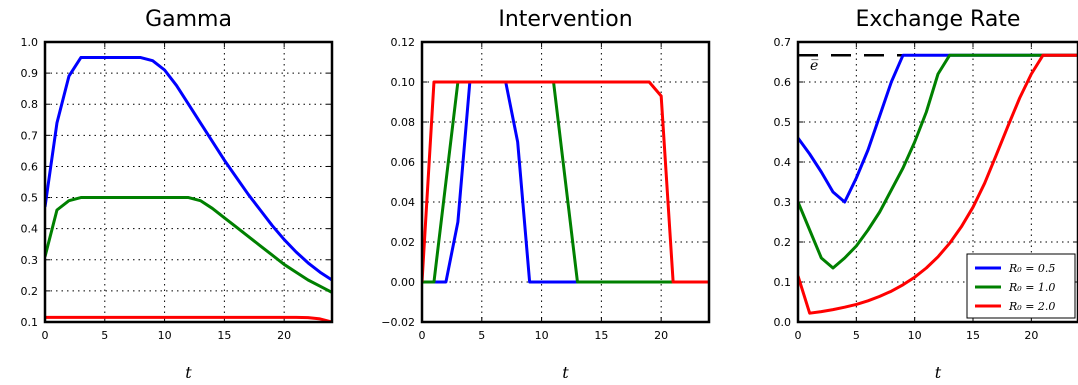  I want to click on y-tick-label: 1.0, so click(30, 42).